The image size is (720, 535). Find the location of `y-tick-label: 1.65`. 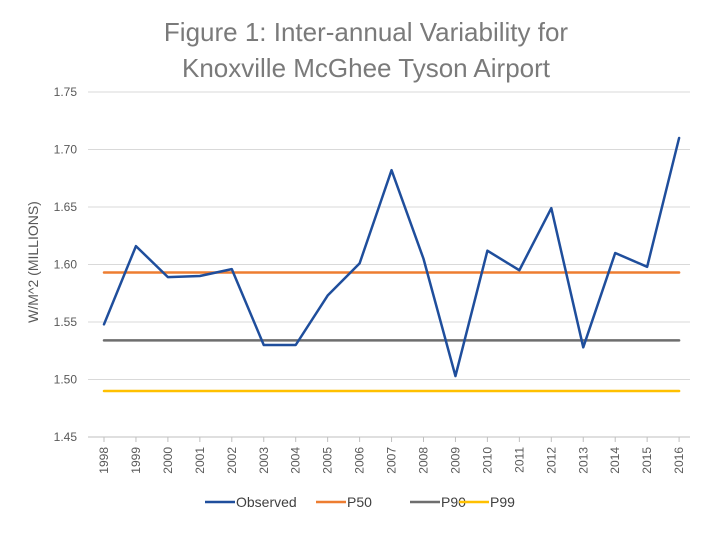

y-tick-label: 1.65 is located at coordinates (66, 207).